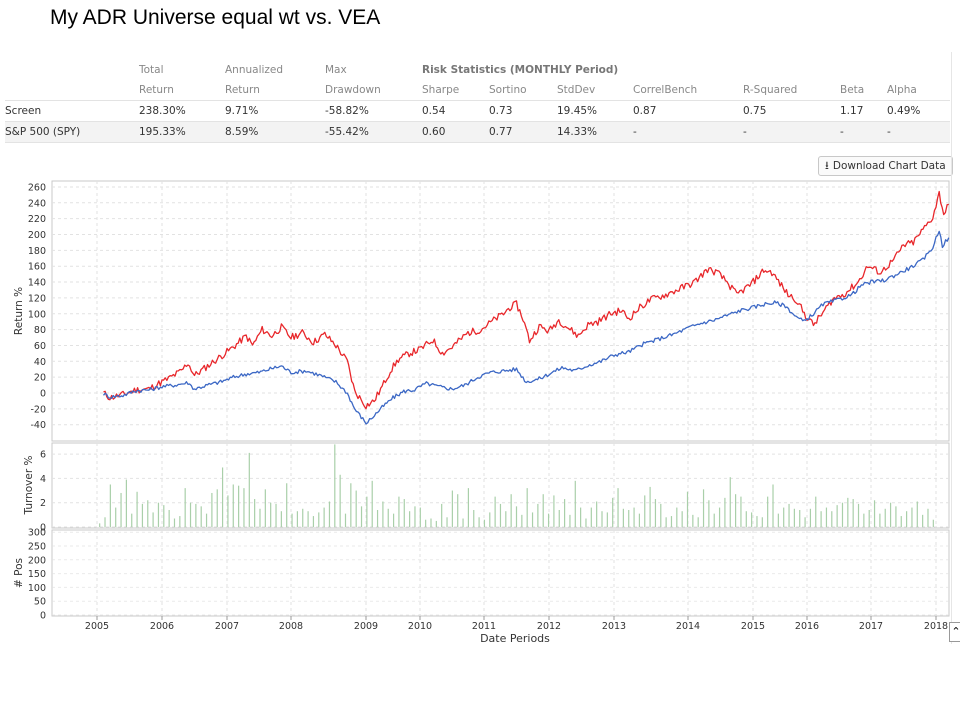 The width and height of the screenshot is (960, 720). What do you see at coordinates (40, 362) in the screenshot?
I see `return-y-tick-label: 40` at bounding box center [40, 362].